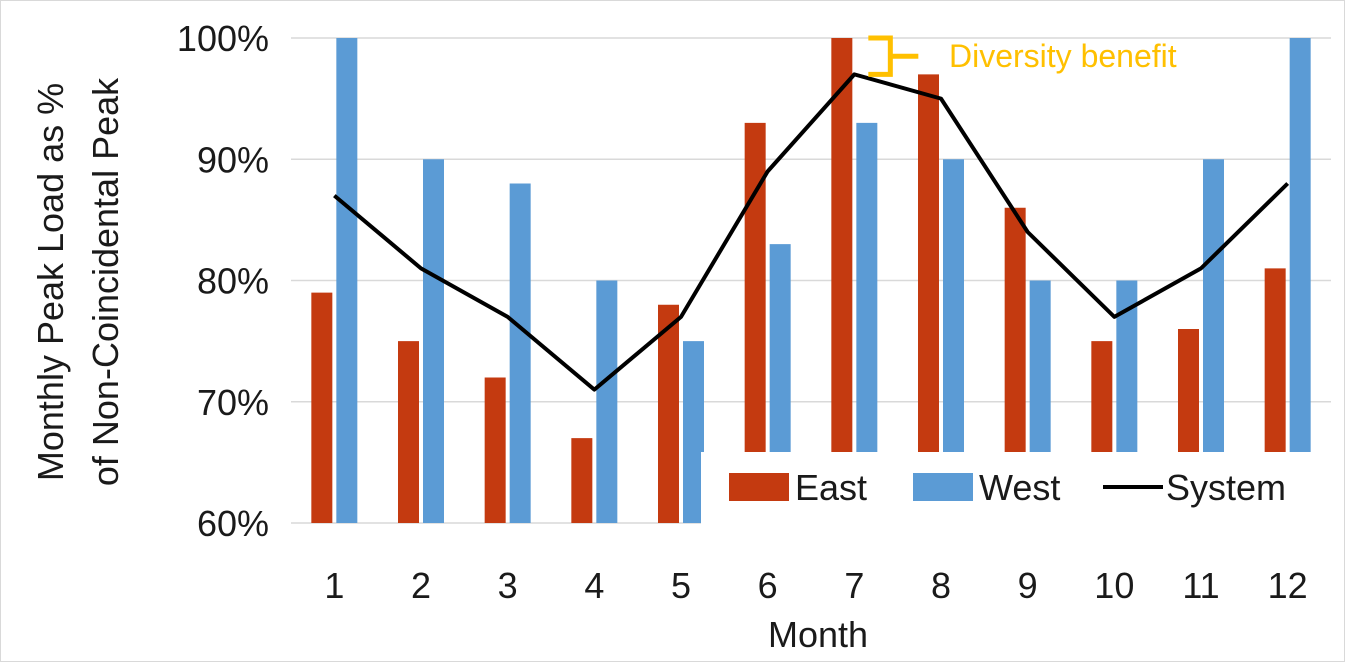  I want to click on x-tick-label: 1, so click(334, 585).